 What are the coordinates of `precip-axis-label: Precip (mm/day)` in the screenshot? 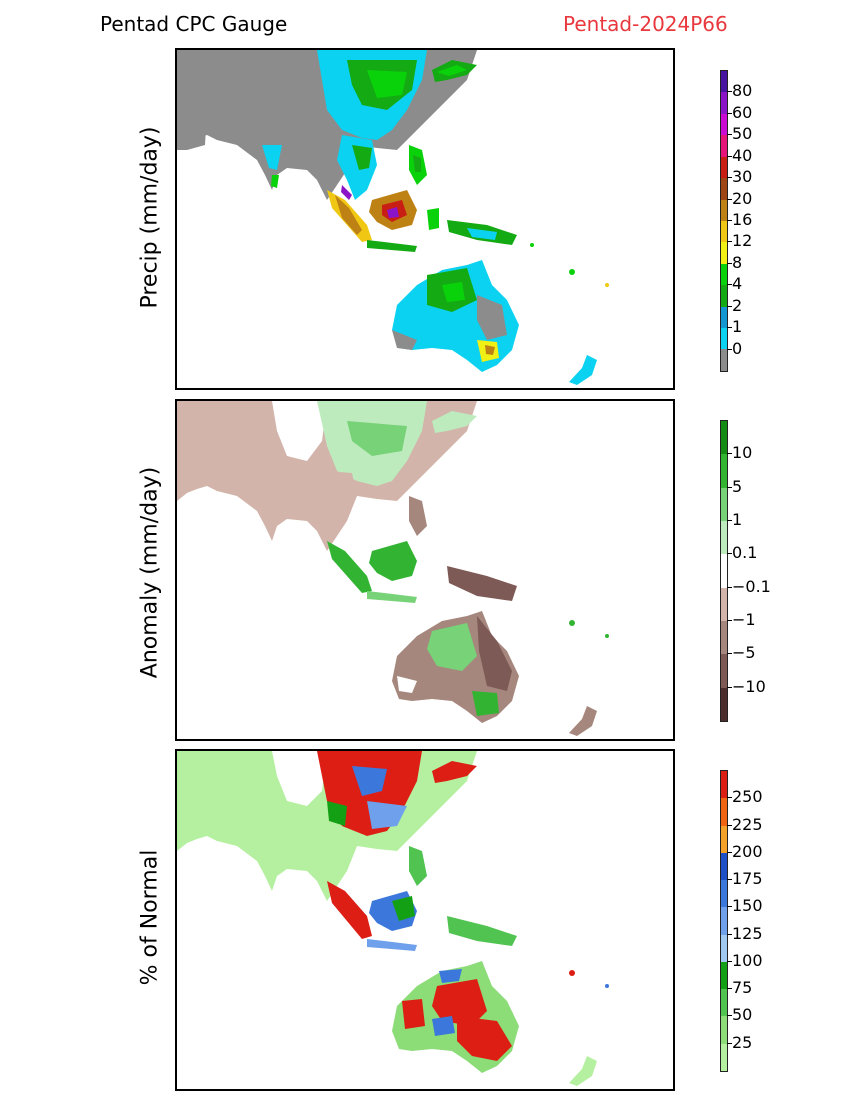 It's located at (150, 217).